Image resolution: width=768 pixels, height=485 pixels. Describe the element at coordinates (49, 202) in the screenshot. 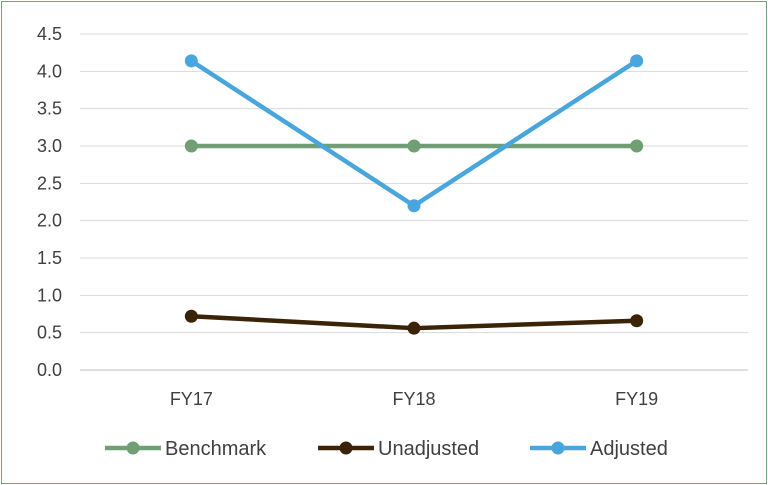

I see `y-axis-ticks: 0.0 0.5 1.0 1.5 2.0 2.5 3.0 3.5 4.0 4.5` at that location.